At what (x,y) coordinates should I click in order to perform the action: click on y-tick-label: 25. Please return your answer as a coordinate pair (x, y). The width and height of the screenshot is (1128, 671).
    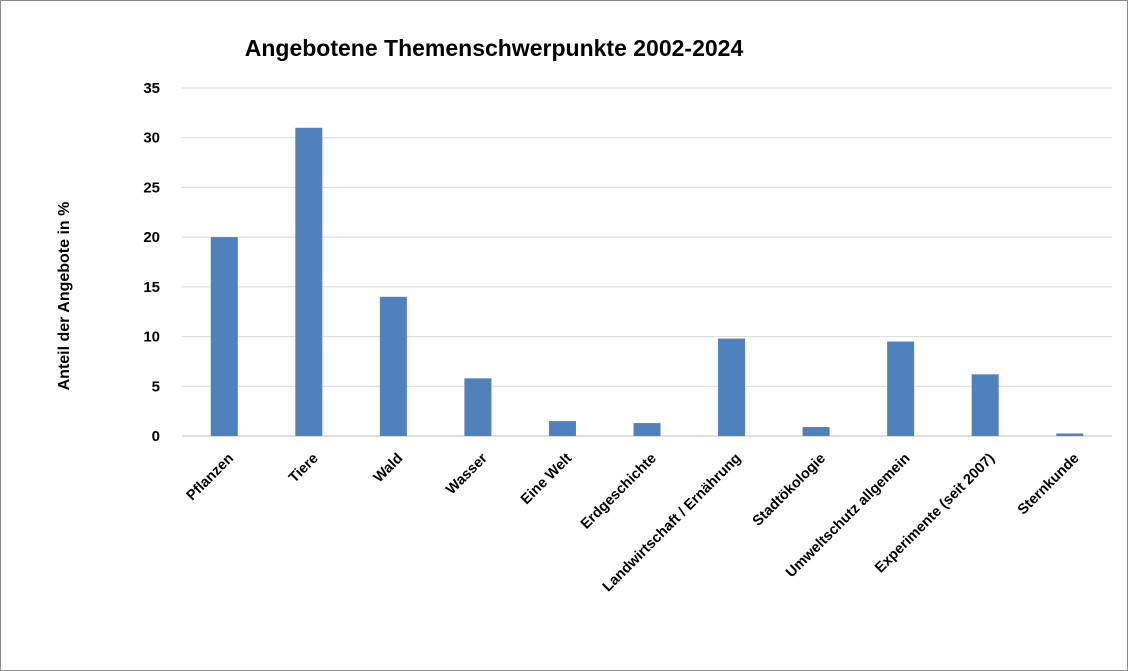
    Looking at the image, I should click on (151, 187).